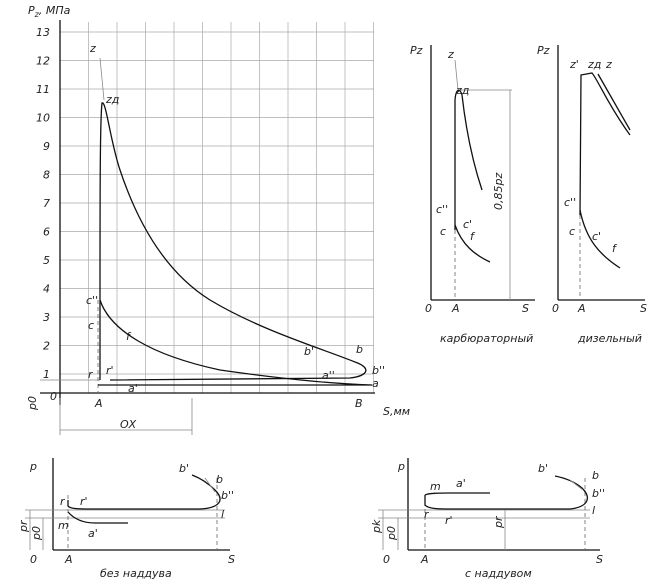  Describe the element at coordinates (46, 175) in the screenshot. I see `y-tick-label: 8` at that location.